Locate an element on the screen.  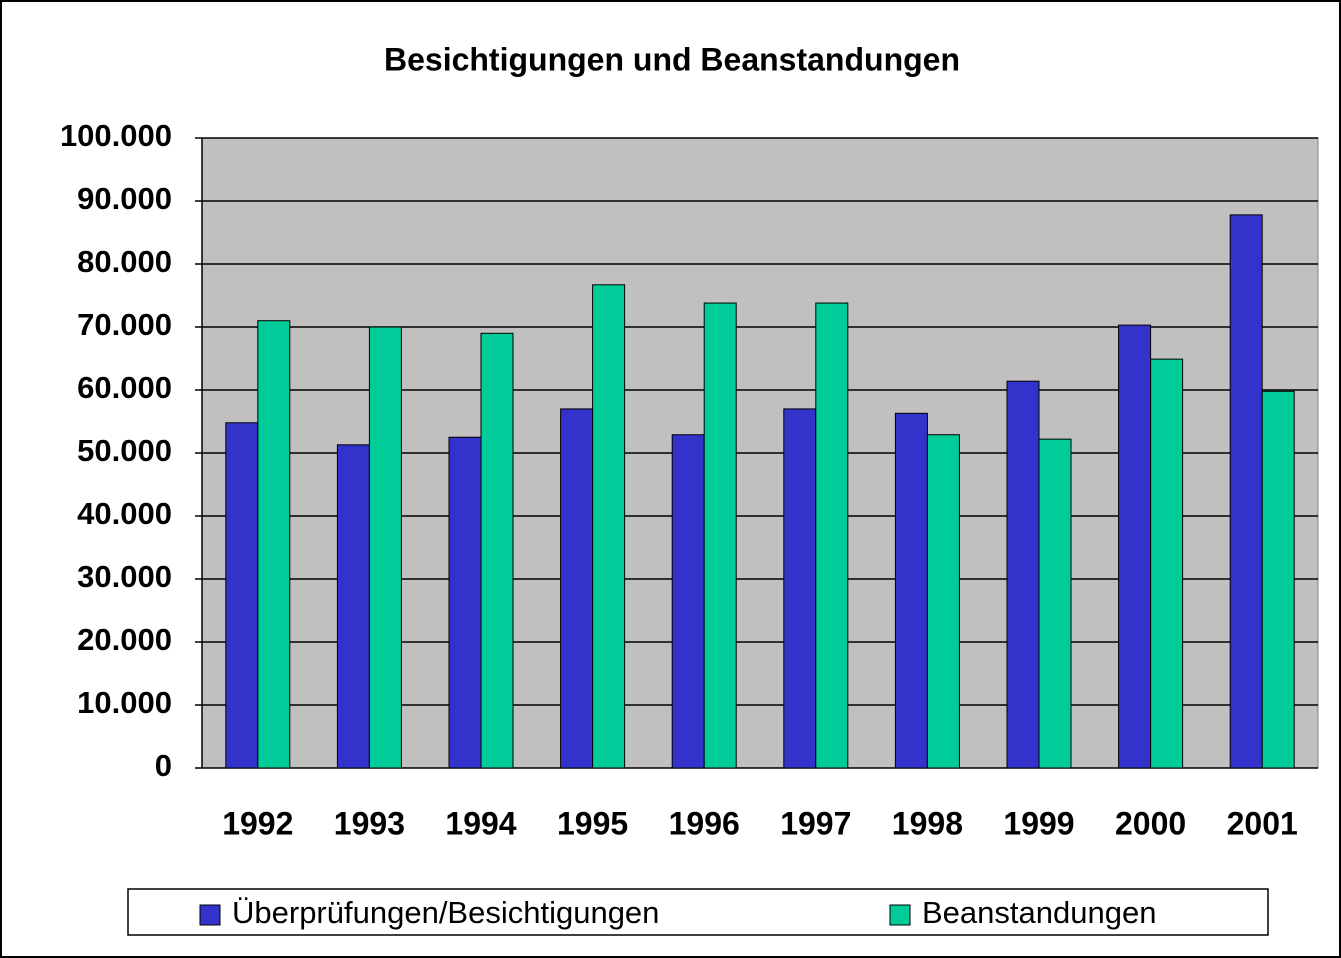
x-tick-label: 1998 is located at coordinates (927, 823).